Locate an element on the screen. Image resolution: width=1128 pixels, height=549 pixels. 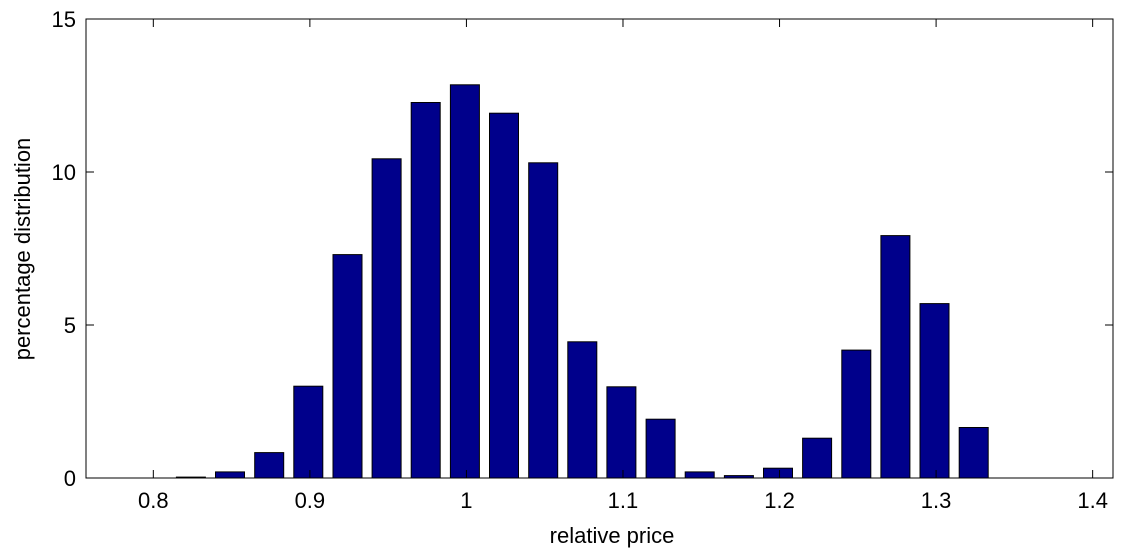
y-tick-label: 5 is located at coordinates (70, 325).